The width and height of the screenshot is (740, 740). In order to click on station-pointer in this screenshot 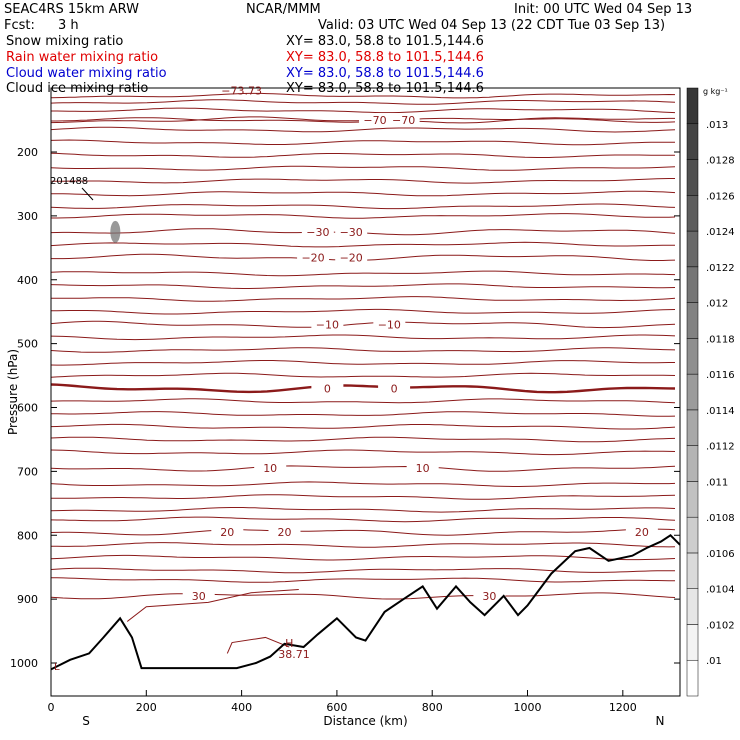, I will do `click(87, 194)`.